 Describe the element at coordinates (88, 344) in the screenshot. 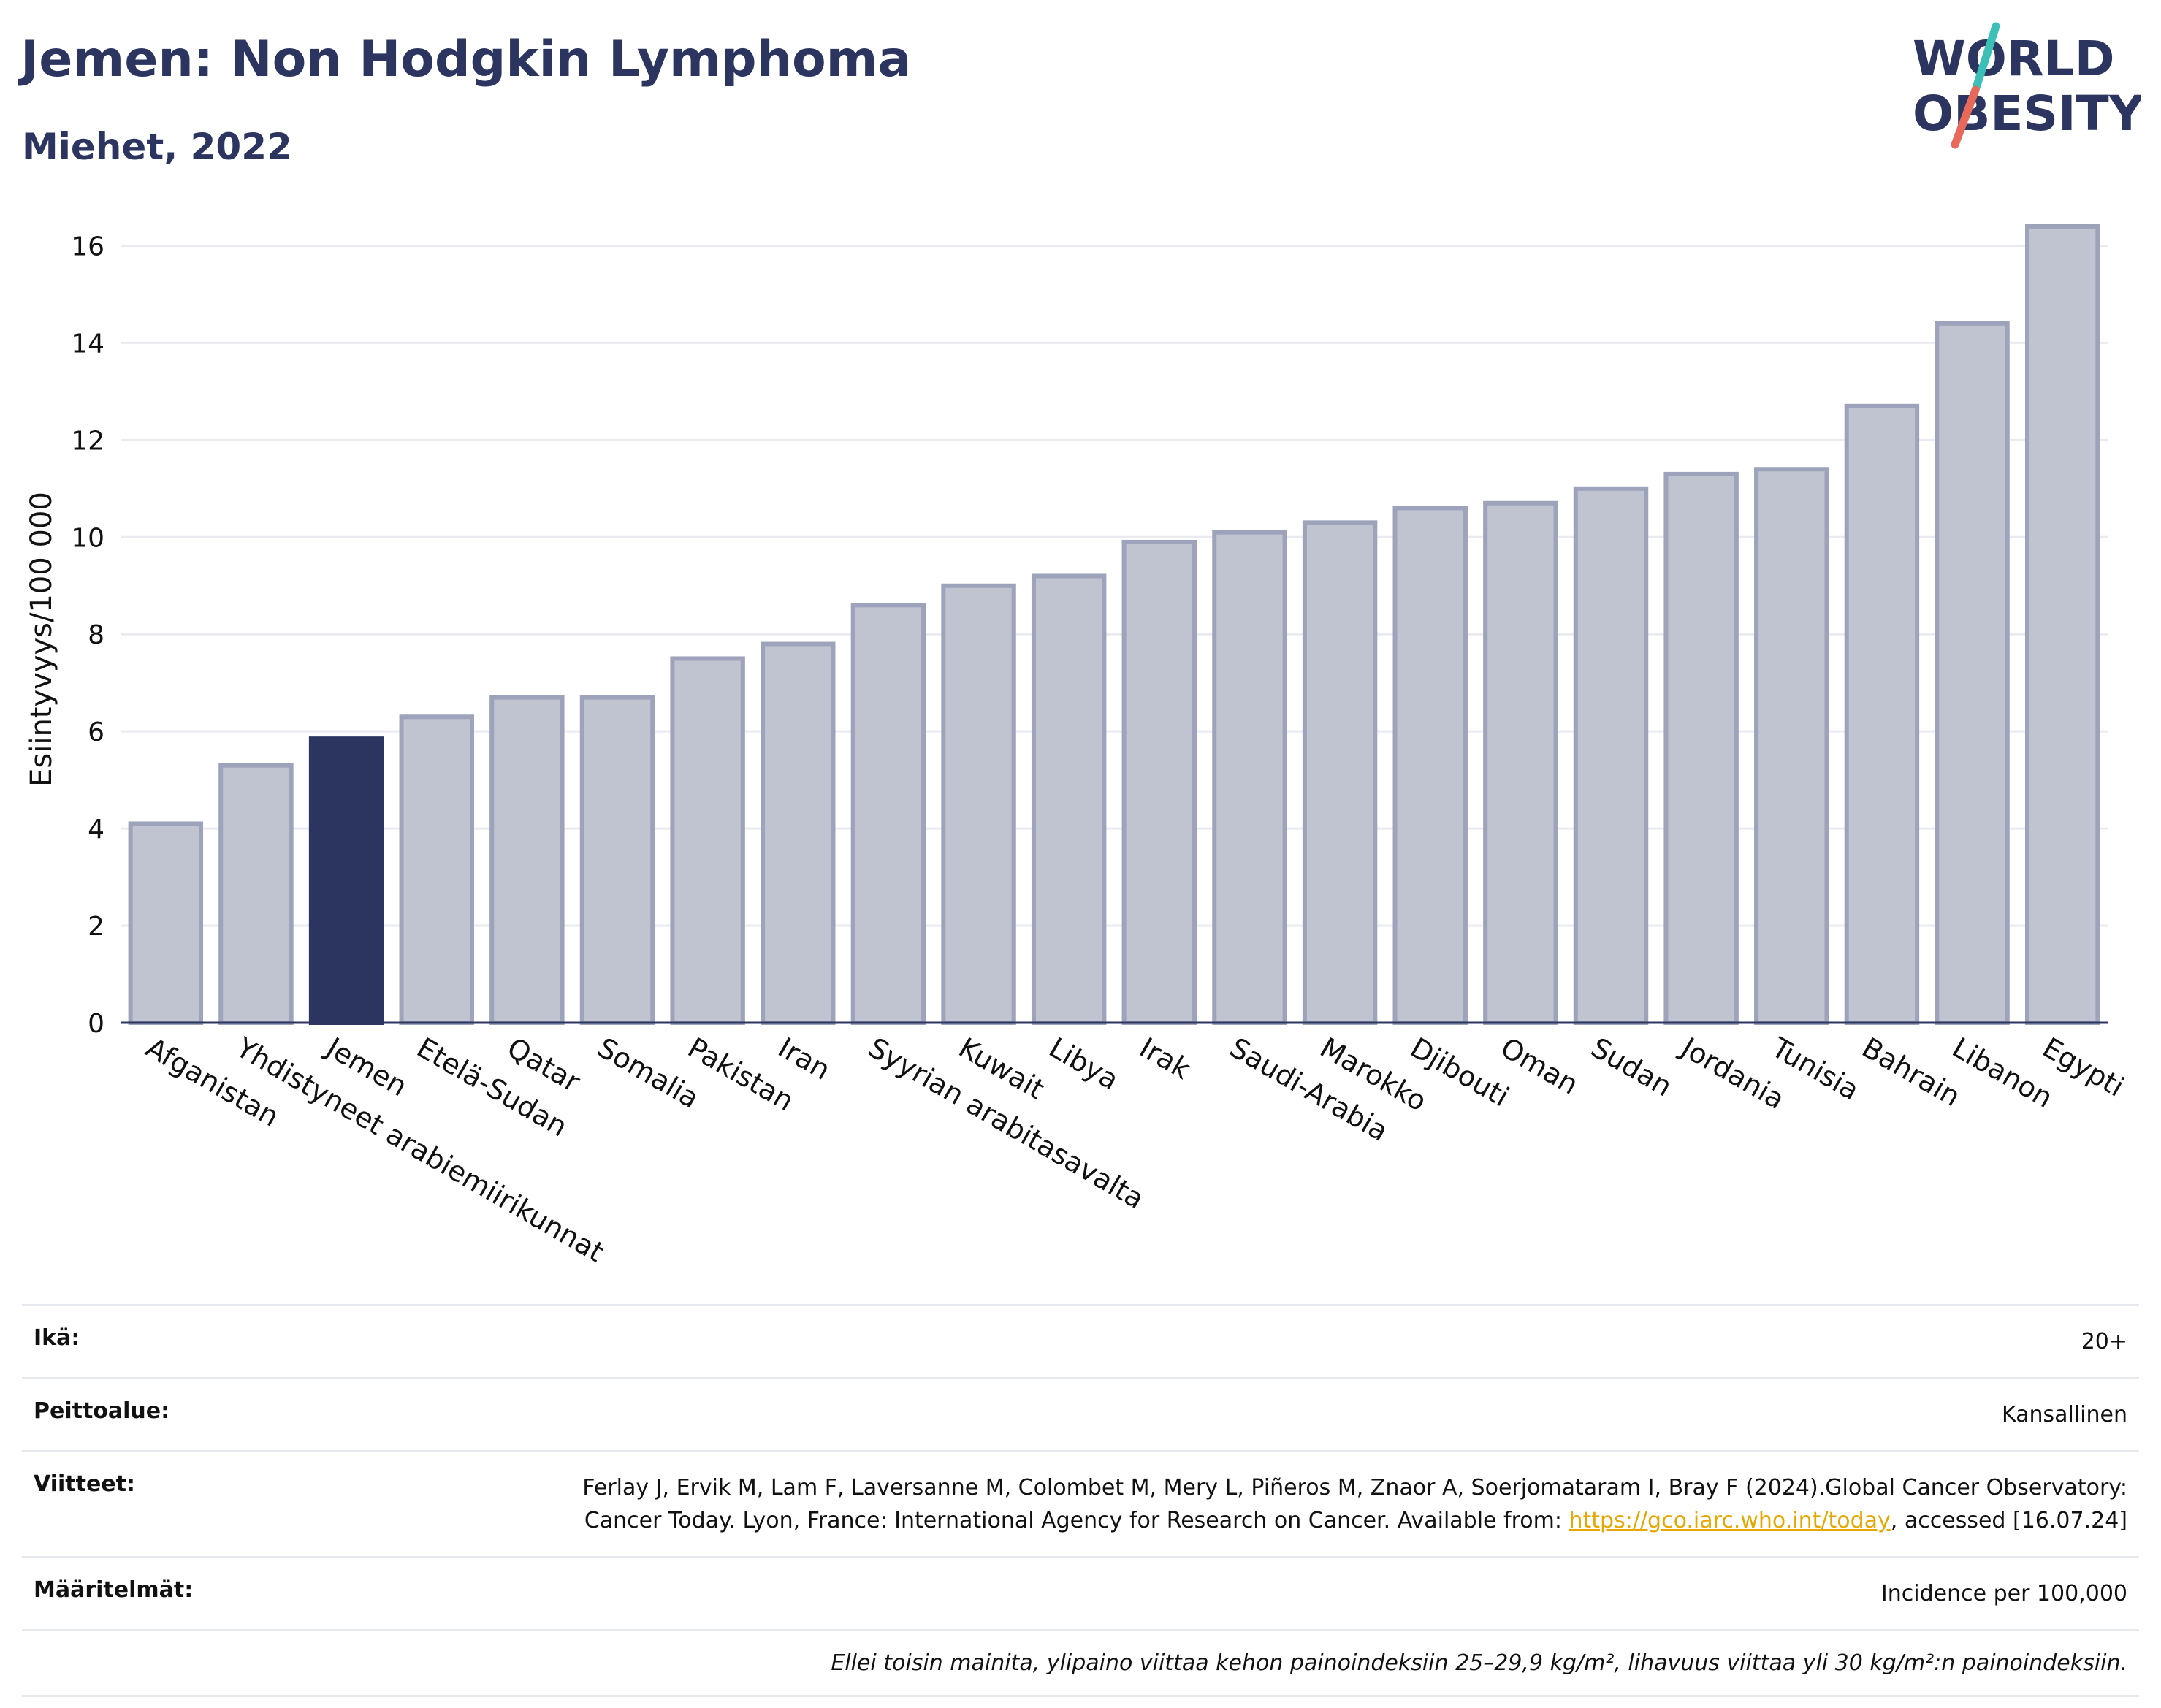

I see `y-tick-label: 14` at that location.